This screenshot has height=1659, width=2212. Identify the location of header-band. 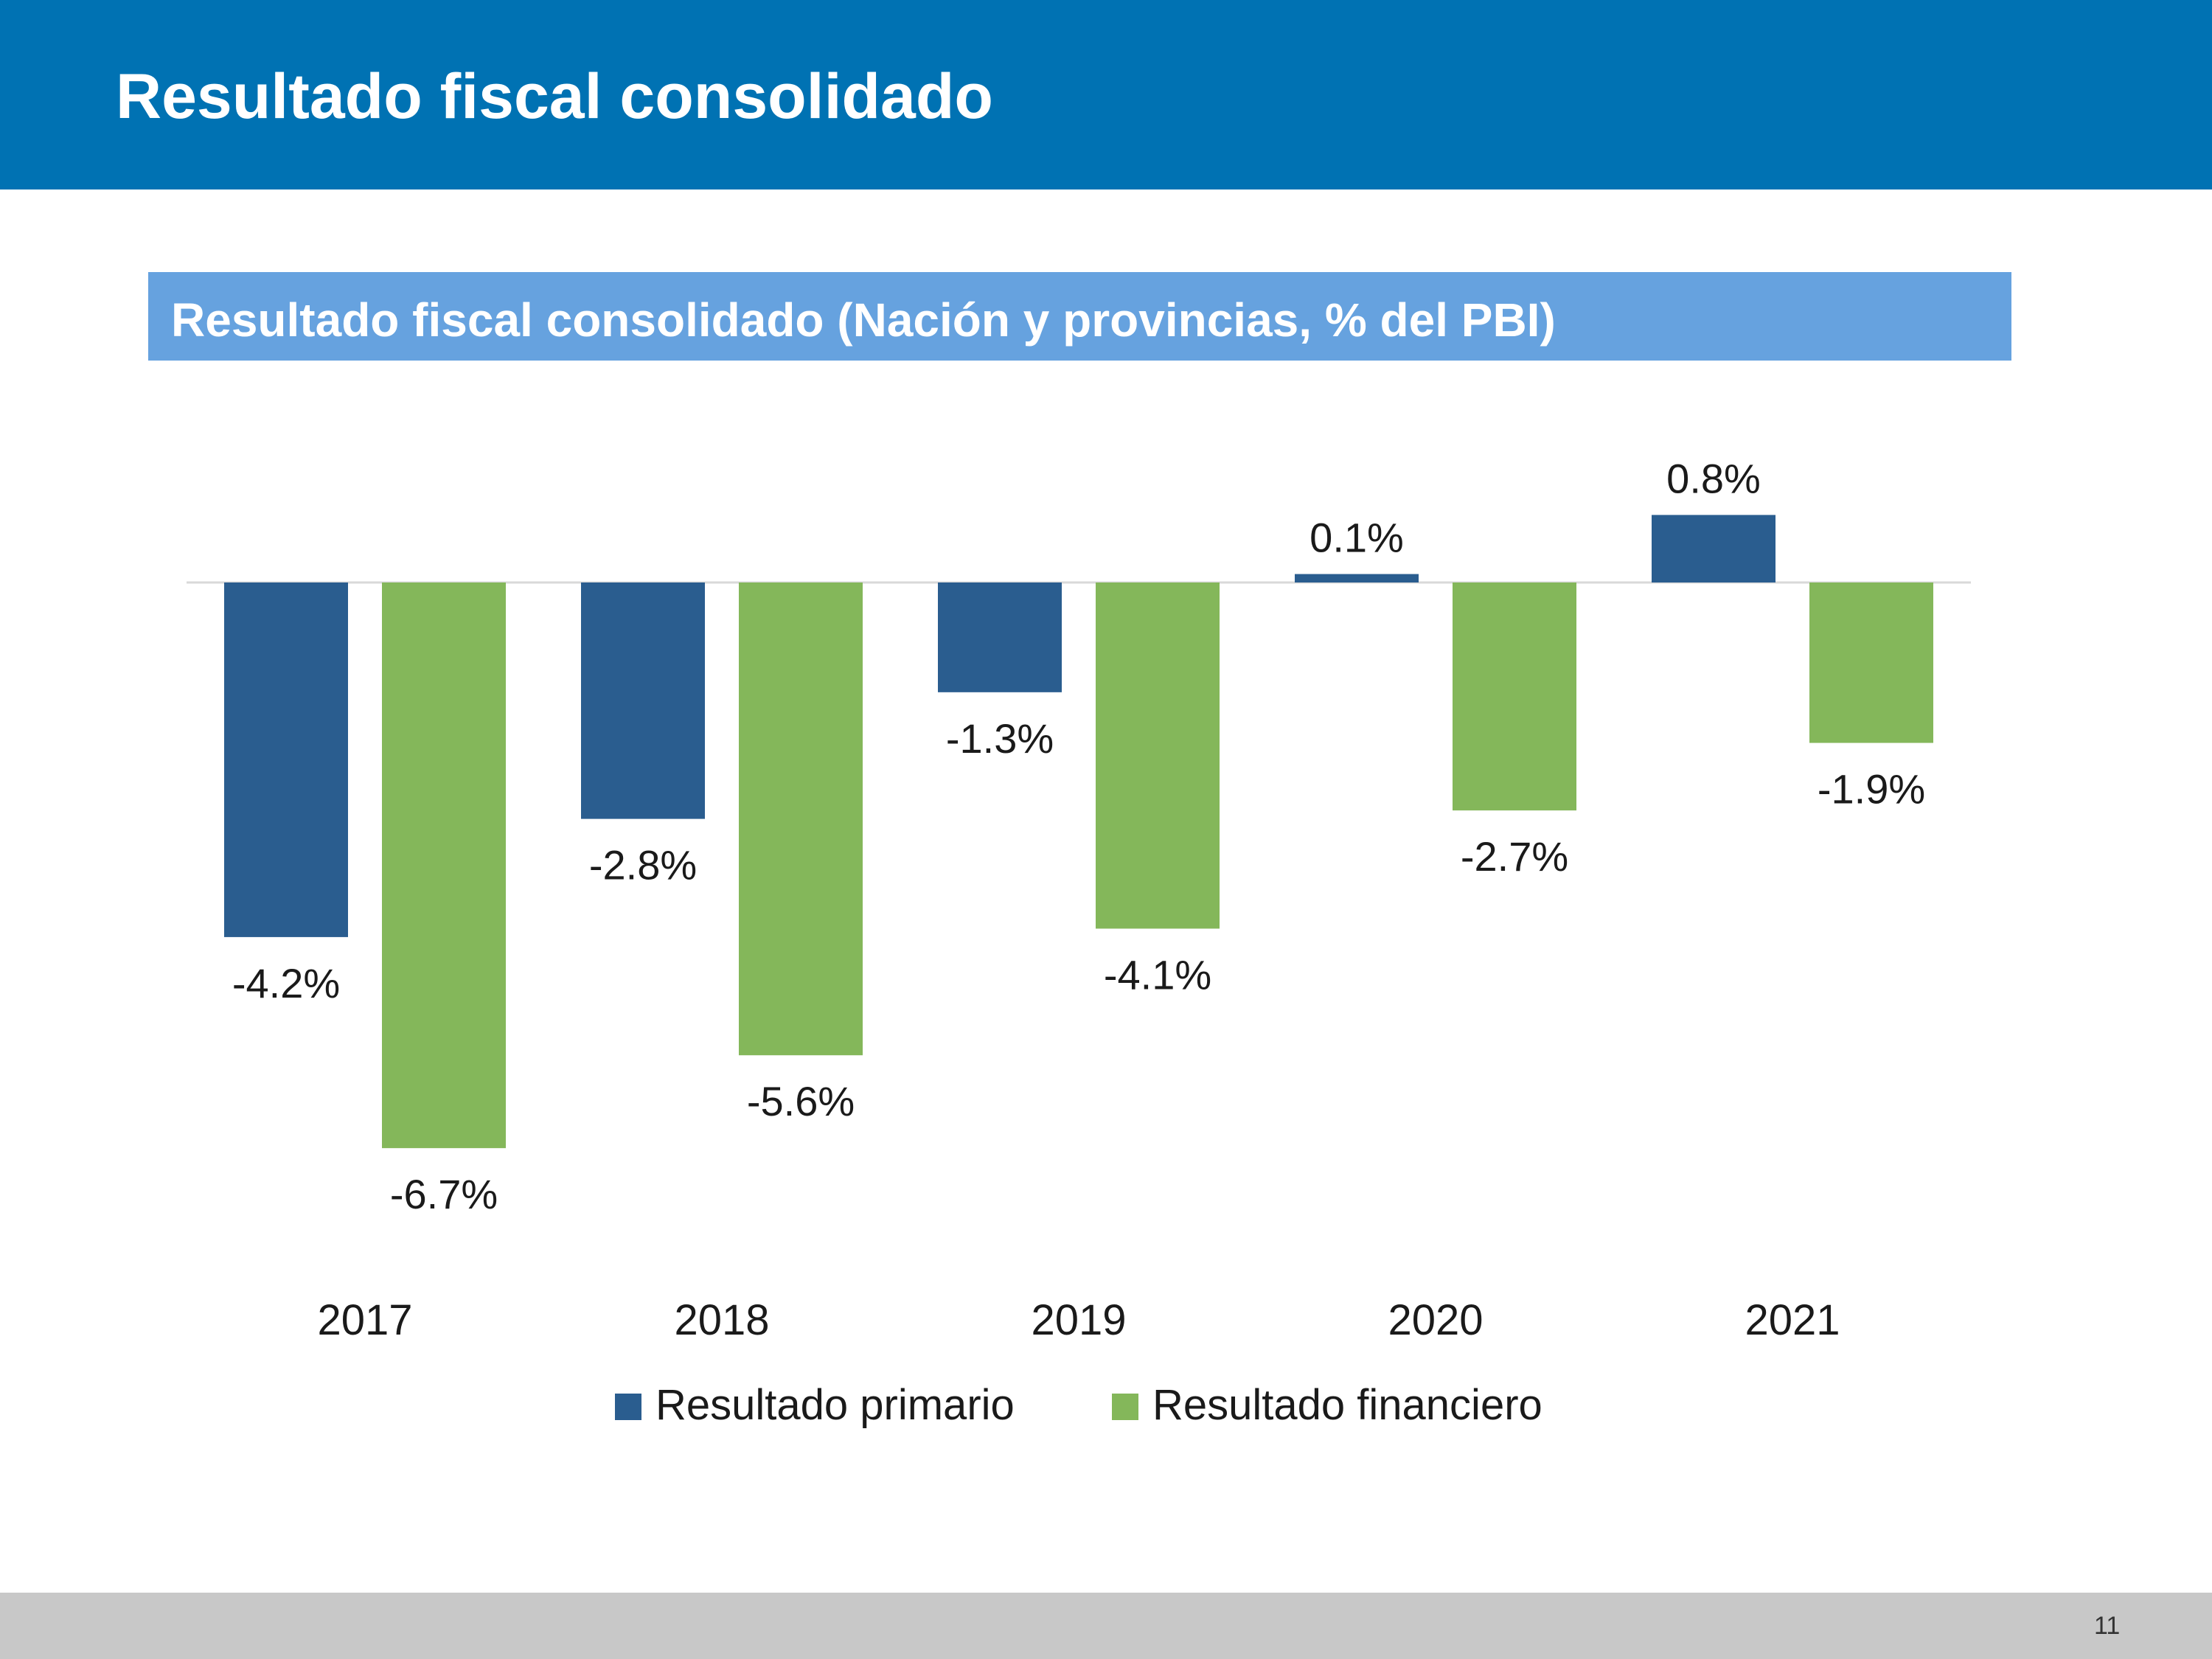
(1106, 94).